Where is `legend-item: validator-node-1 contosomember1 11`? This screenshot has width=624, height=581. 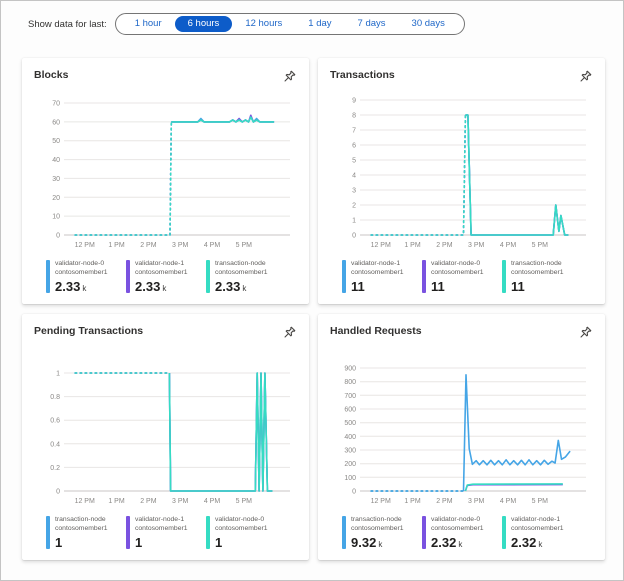 legend-item: validator-node-1 contosomember1 11 is located at coordinates (382, 277).